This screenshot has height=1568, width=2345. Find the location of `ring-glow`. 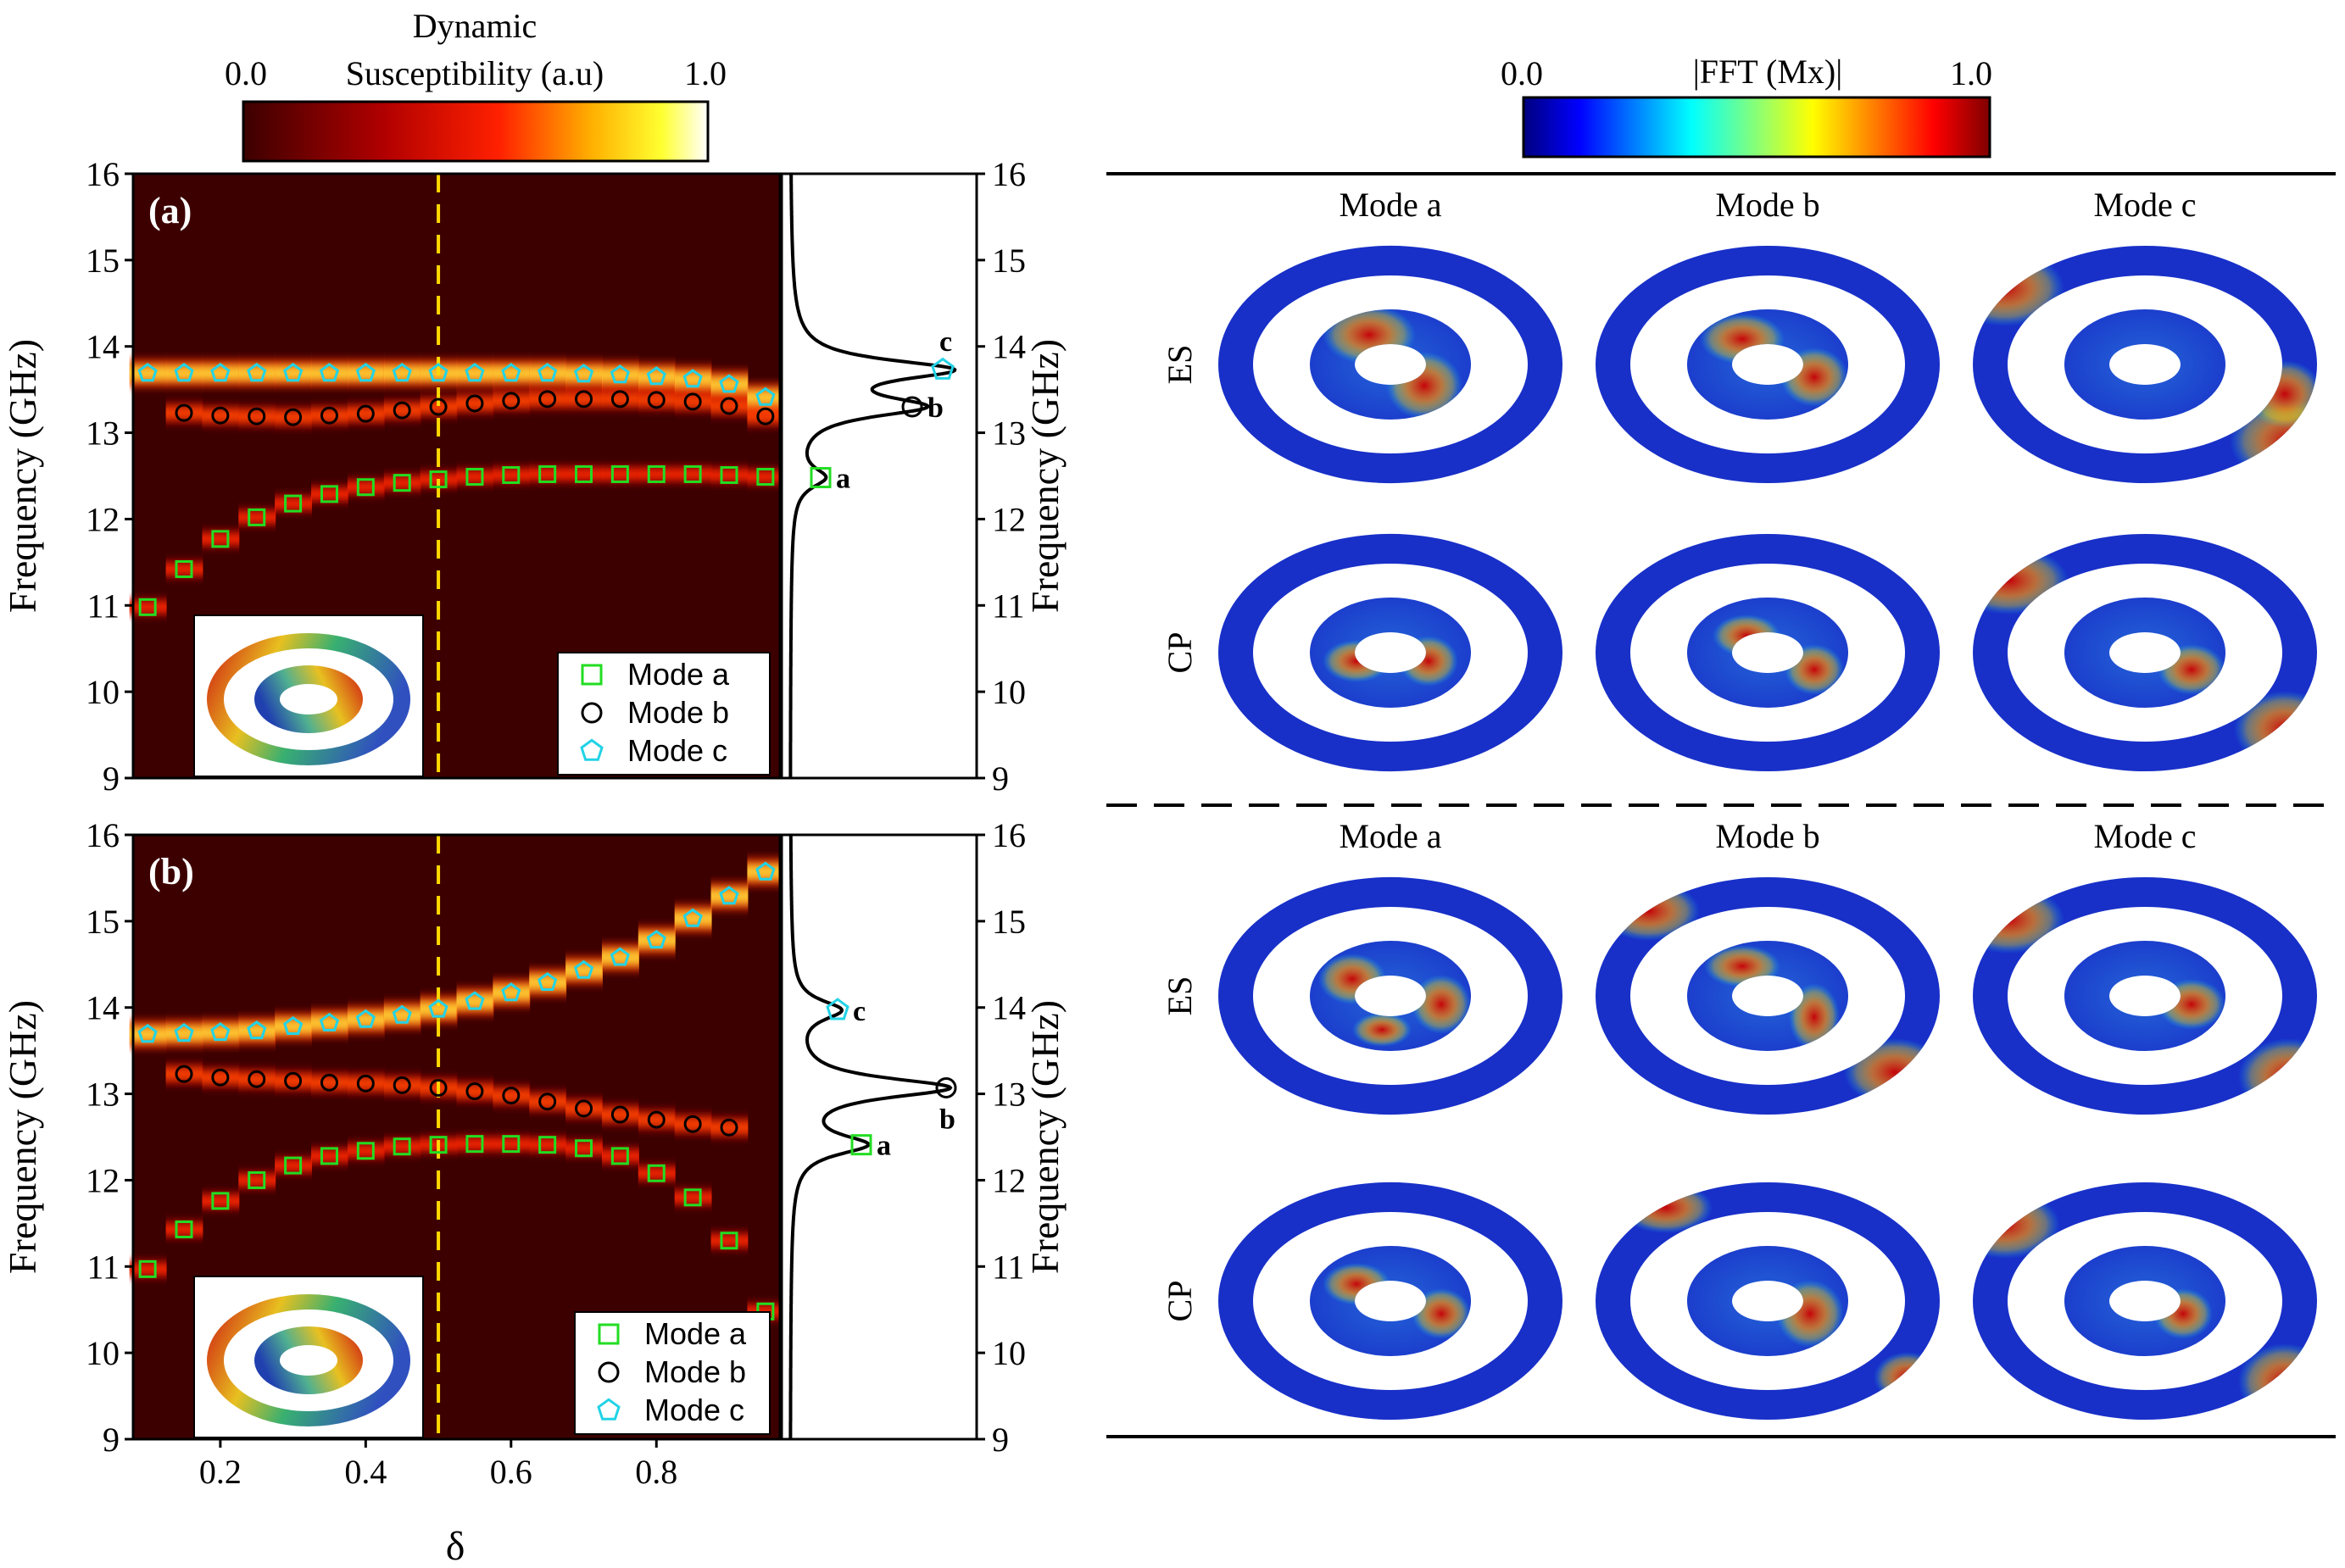

ring-glow is located at coordinates (2145, 652).